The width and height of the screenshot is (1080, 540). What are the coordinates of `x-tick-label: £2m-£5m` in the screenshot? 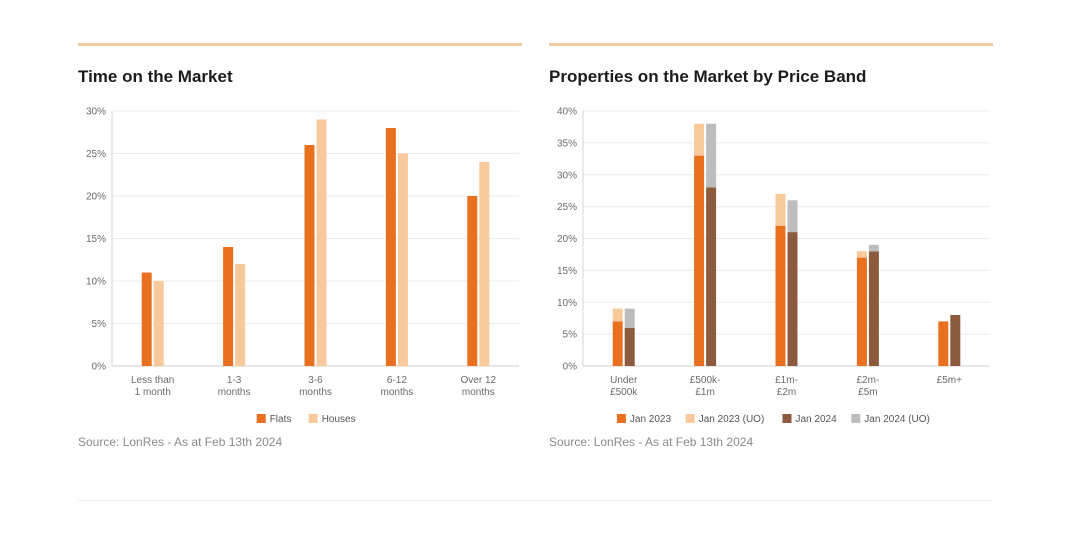 It's located at (868, 386).